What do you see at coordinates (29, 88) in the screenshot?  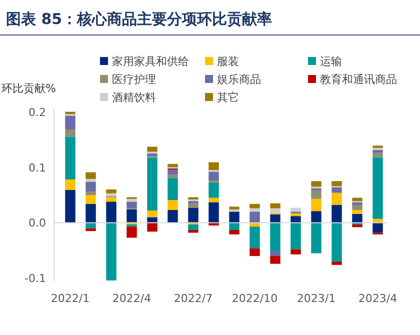 I see `y-axis-title: 环比贡献%` at bounding box center [29, 88].